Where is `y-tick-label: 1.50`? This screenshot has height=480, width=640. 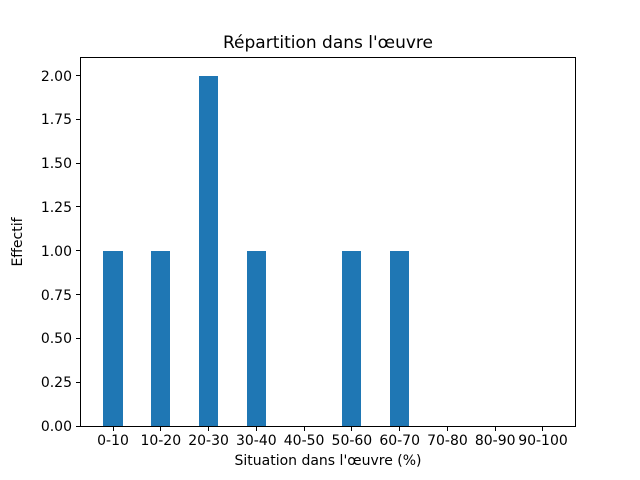
y-tick-label: 1.50 is located at coordinates (56, 164).